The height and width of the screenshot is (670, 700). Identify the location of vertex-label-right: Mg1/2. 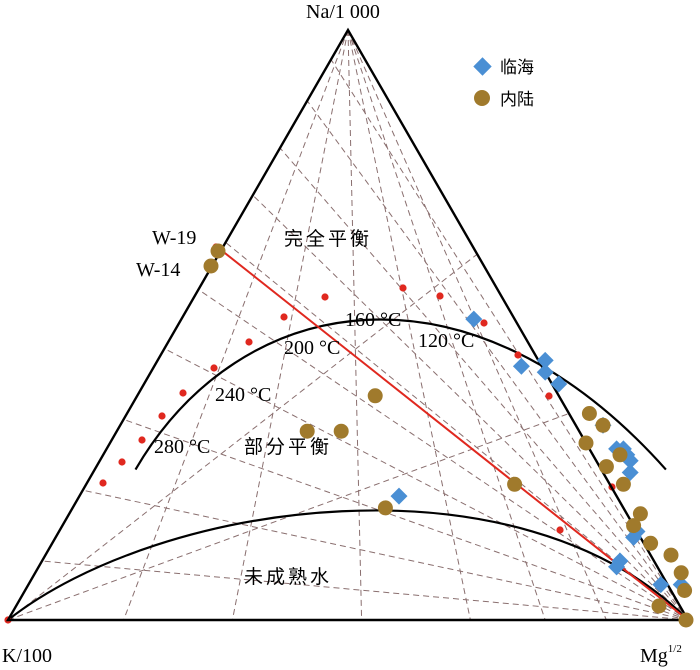
(661, 655).